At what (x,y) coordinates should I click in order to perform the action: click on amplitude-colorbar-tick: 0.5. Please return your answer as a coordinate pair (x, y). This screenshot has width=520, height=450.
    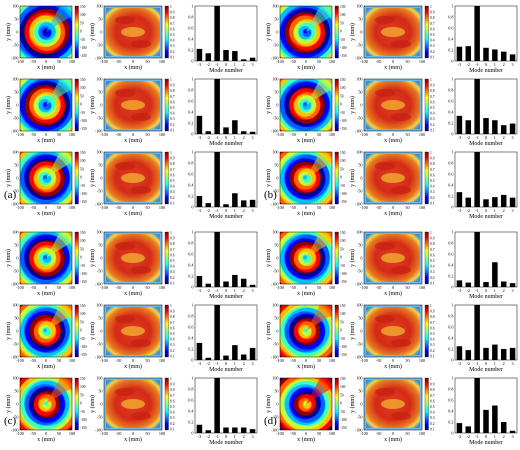
    Looking at the image, I should click on (172, 407).